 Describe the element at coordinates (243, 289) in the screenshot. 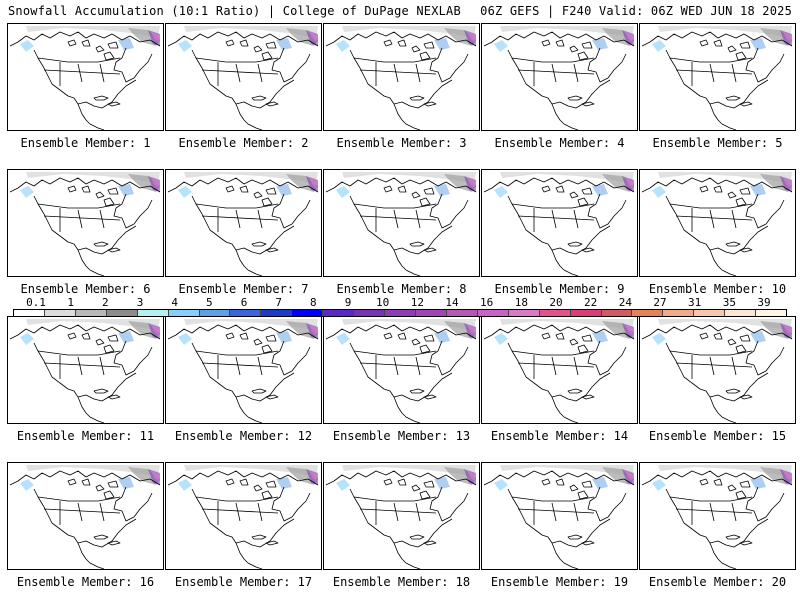

I see `member-label: Ensemble Member: 7` at that location.